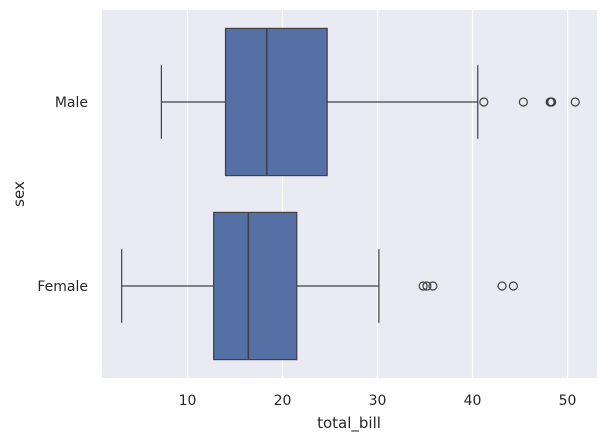 The width and height of the screenshot is (608, 441). Describe the element at coordinates (62, 287) in the screenshot. I see `y-tick-label: Female` at that location.